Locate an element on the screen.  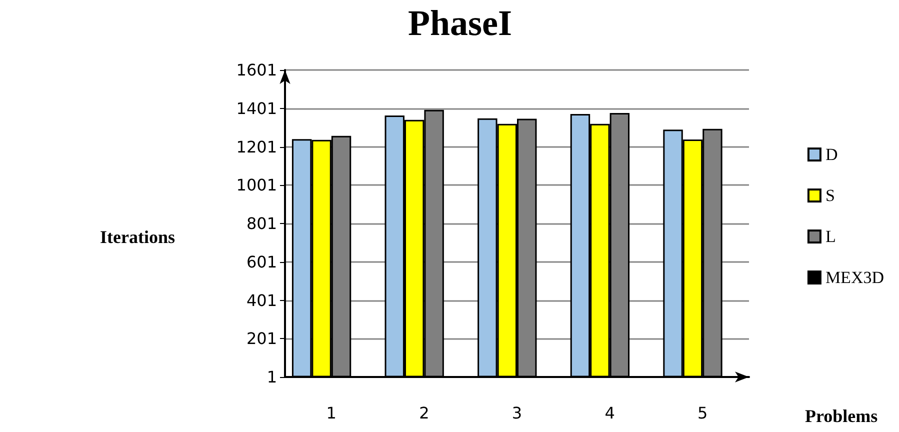
y-tick-label: 1 is located at coordinates (271, 377).